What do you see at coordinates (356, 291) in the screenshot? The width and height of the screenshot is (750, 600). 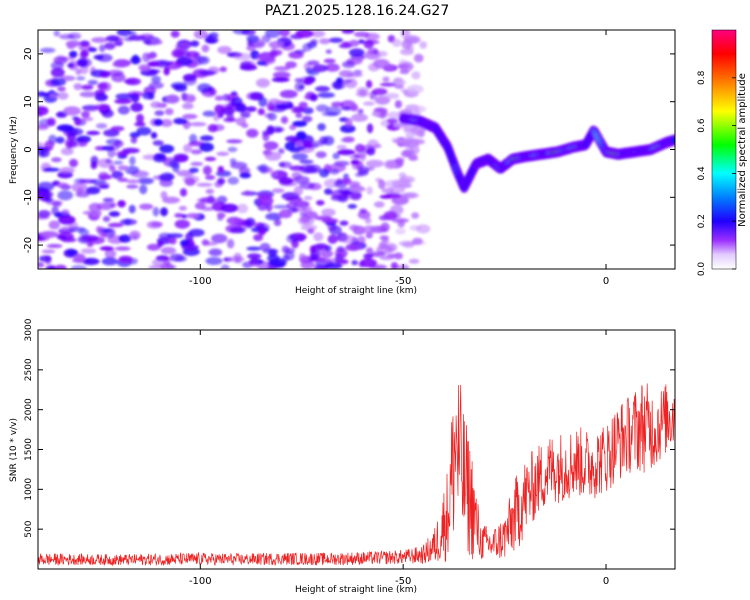 I see `spectrogram-x-label: Height of straight line (km)` at bounding box center [356, 291].